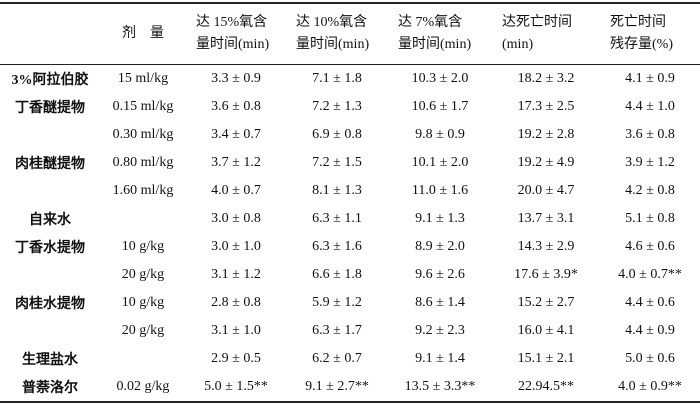 The image size is (700, 412). Describe the element at coordinates (236, 330) in the screenshot. I see `value-cell: 3.1 ± 1.0` at that location.